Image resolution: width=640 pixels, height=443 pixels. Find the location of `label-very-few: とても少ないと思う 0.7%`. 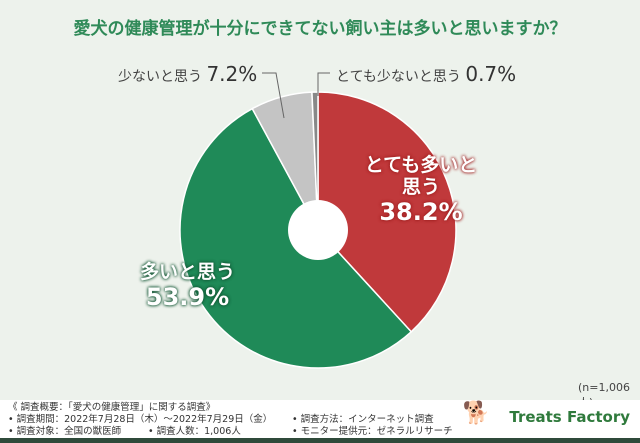

label-very-few: とても少ないと思う 0.7% is located at coordinates (426, 74).